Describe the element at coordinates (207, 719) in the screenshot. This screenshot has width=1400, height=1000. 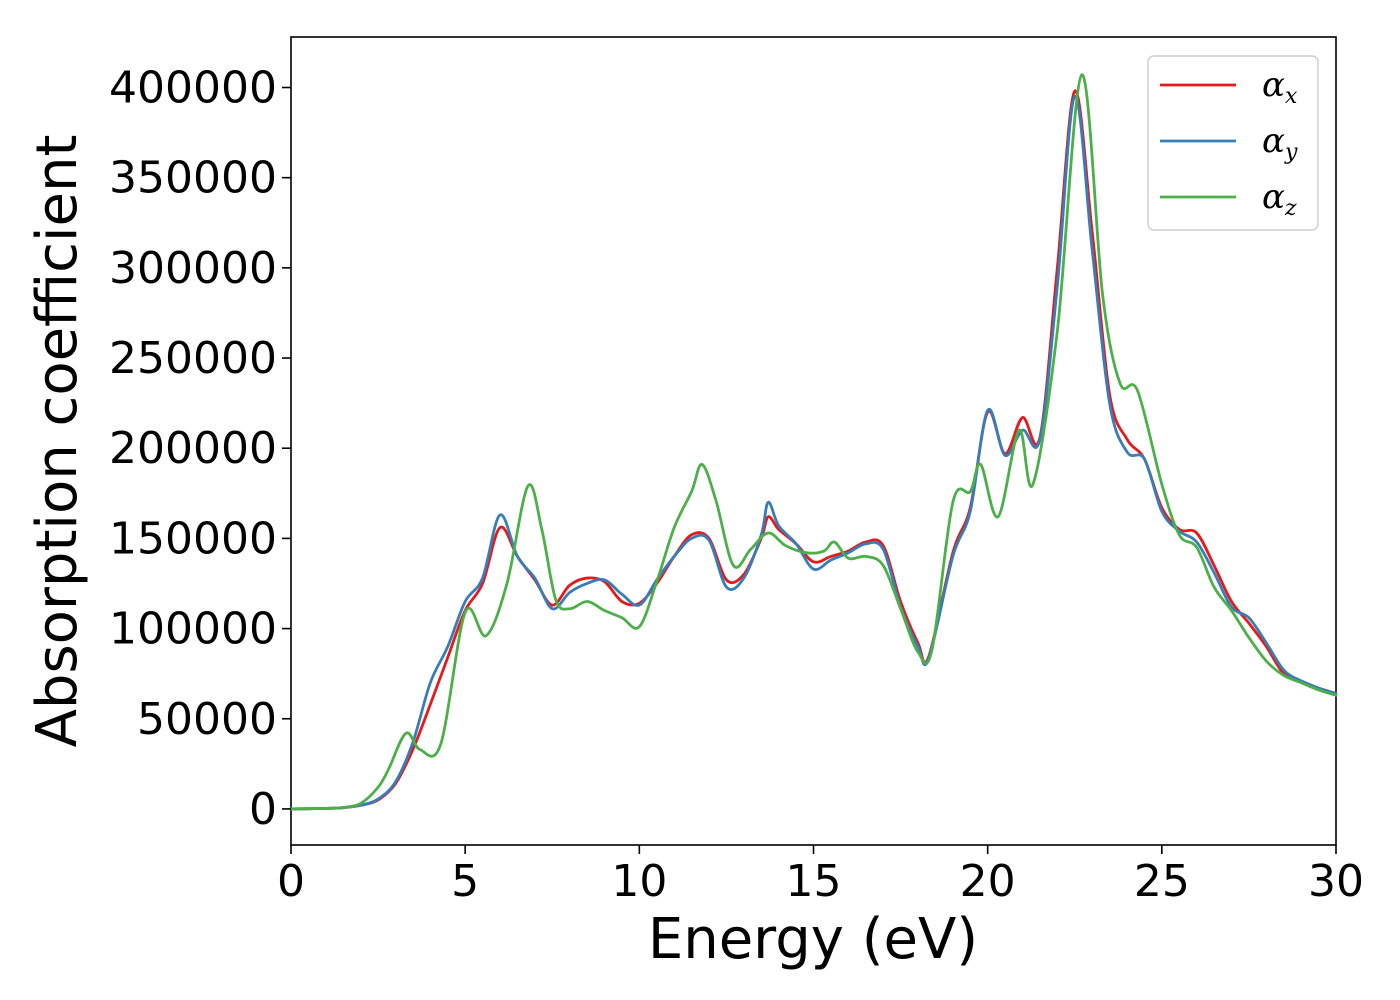
I see `y-tick-label: 50000` at that location.